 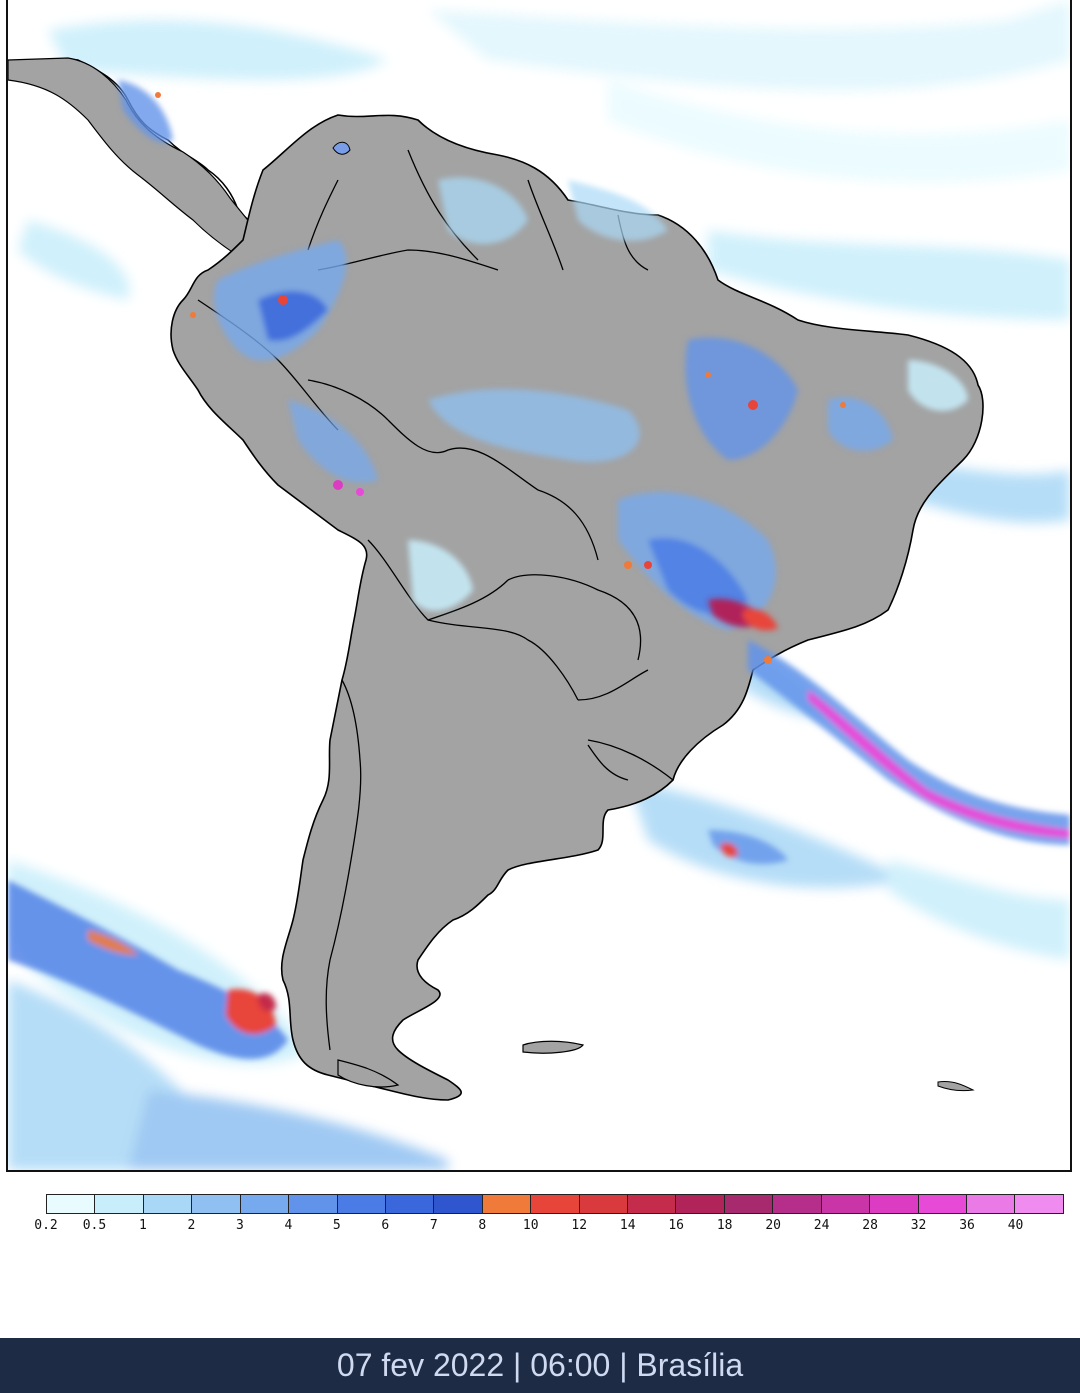 What do you see at coordinates (191, 1225) in the screenshot?
I see `legend-tick-label: 2` at bounding box center [191, 1225].